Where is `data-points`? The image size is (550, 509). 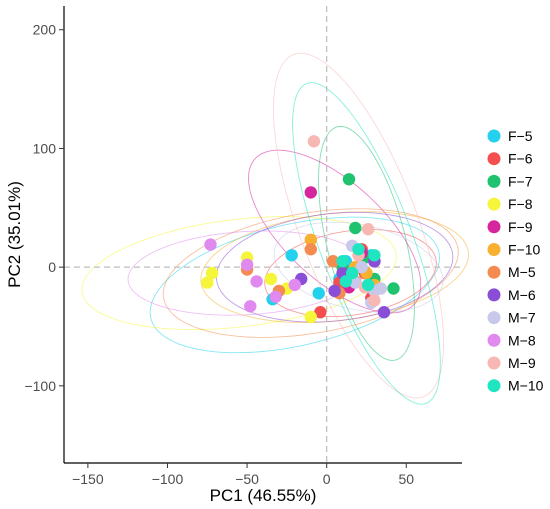
data-points is located at coordinates (300, 229).